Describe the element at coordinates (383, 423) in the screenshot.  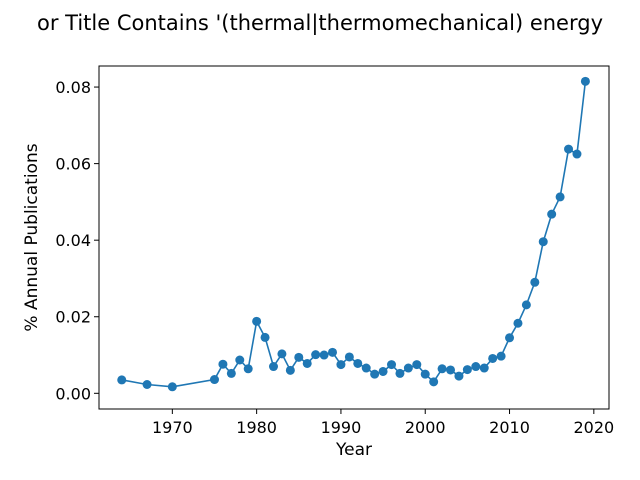
I see `x-axis: 1970 1980 1990 2000 2010 2020` at that location.